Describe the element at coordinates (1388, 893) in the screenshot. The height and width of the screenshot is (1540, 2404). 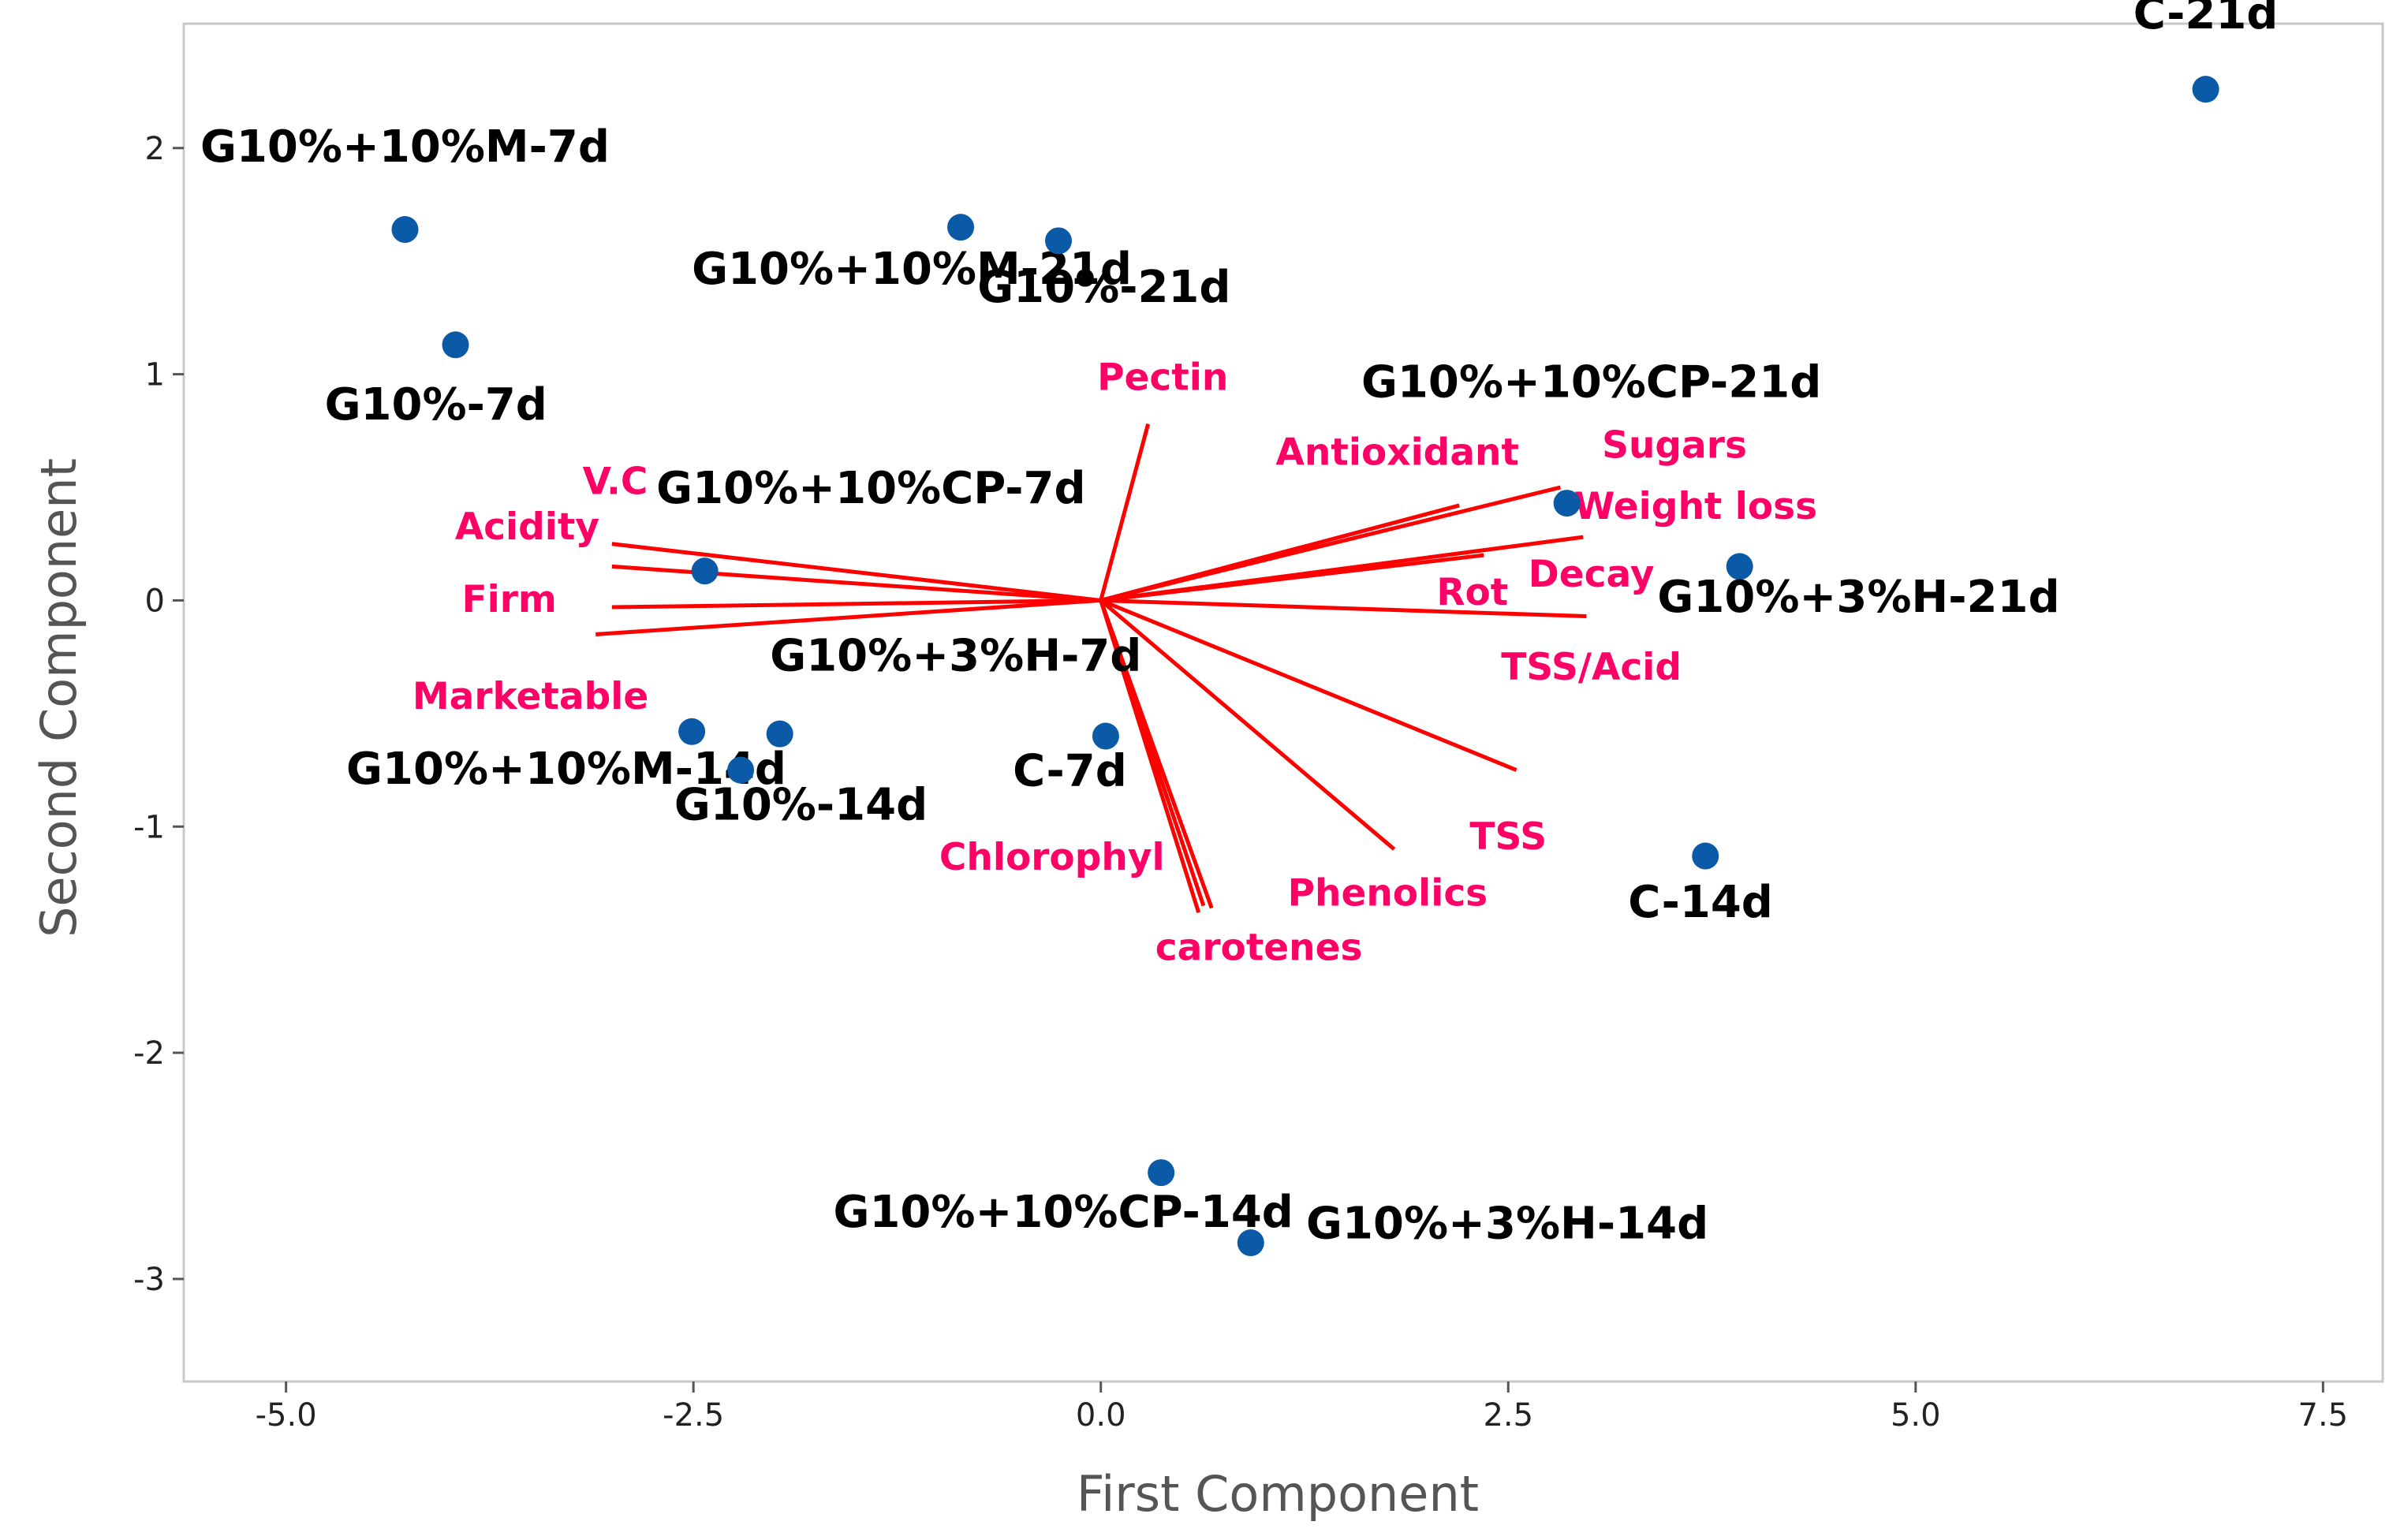
I see `loading-label-phenolics: Phenolics` at that location.